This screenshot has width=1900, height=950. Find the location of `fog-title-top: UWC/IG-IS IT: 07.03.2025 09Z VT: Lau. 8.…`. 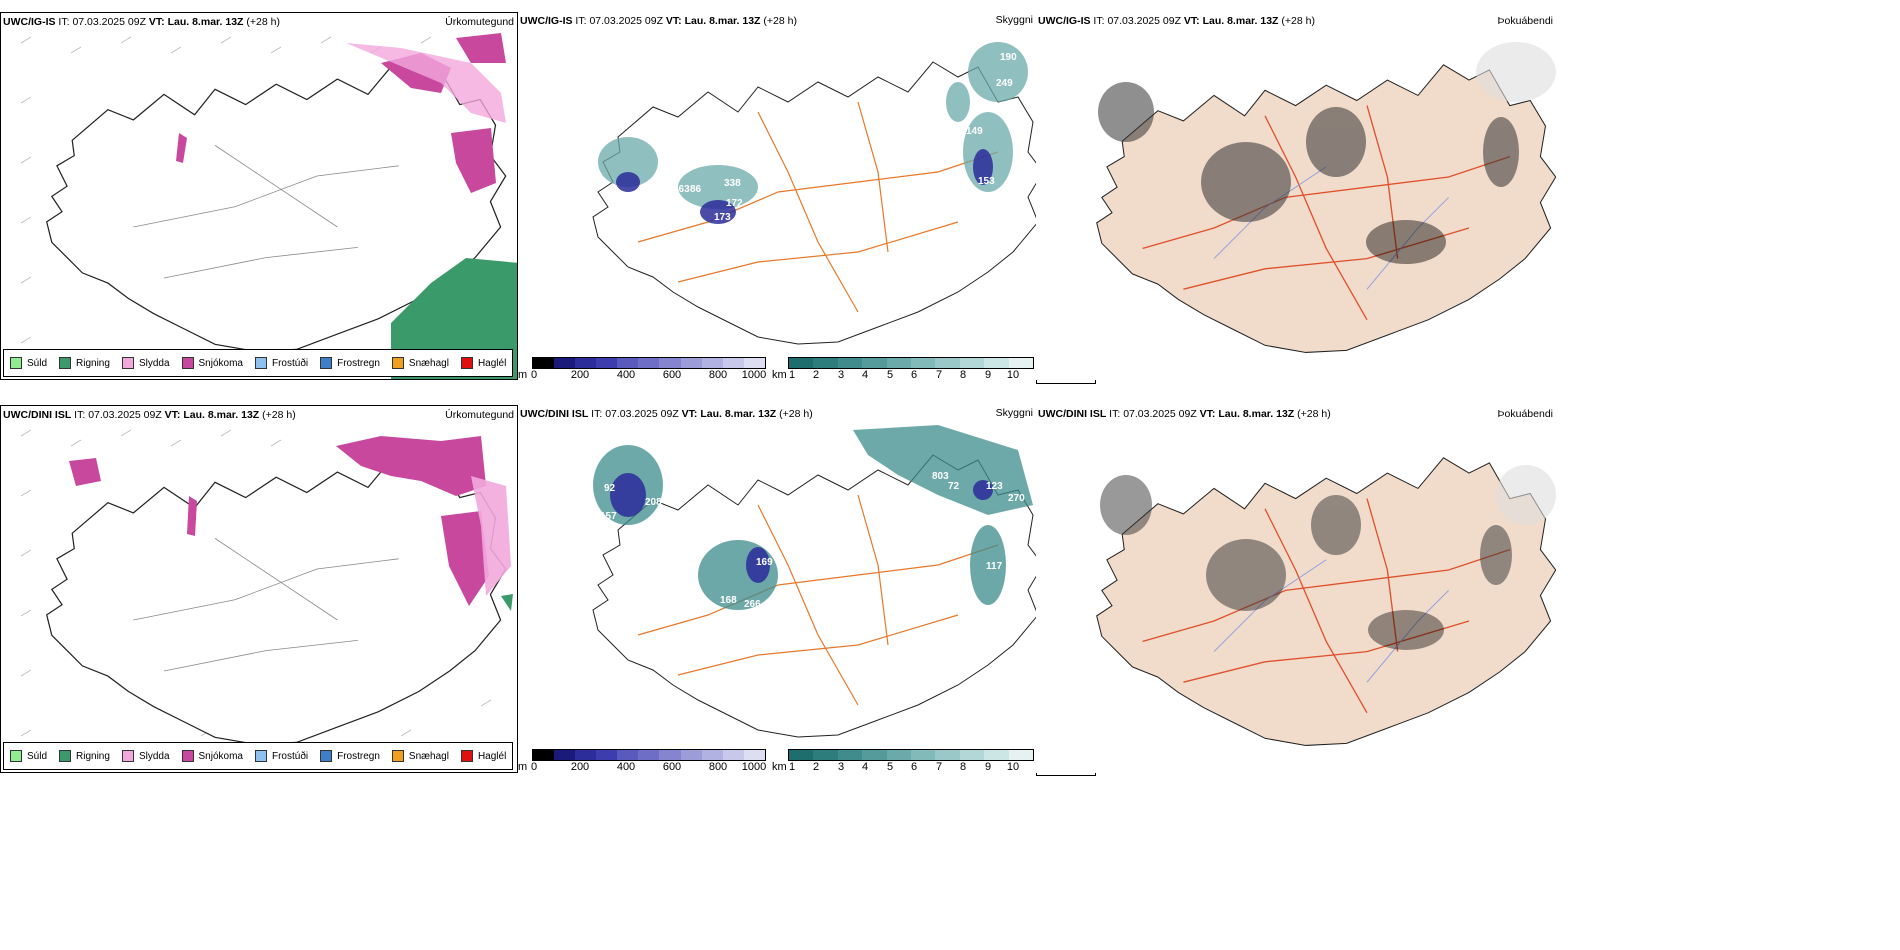

fog-title-top: UWC/IG-IS IT: 07.03.2025 09Z VT: Lau. 8.… is located at coordinates (1176, 21).